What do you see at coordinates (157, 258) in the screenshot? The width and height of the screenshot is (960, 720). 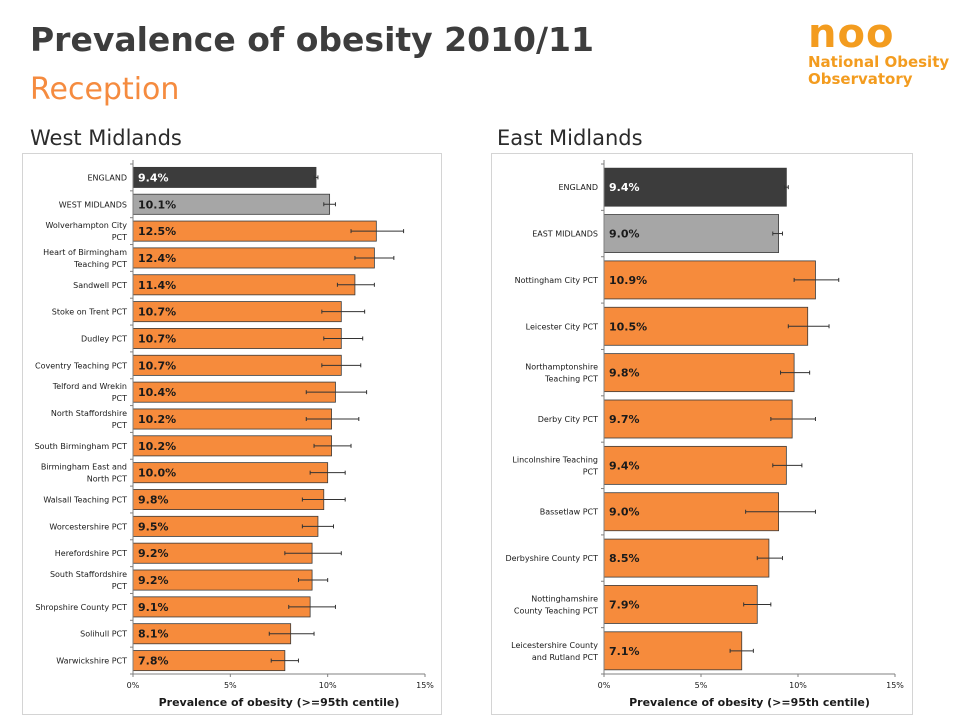 I see `data-label: 12.4%` at bounding box center [157, 258].